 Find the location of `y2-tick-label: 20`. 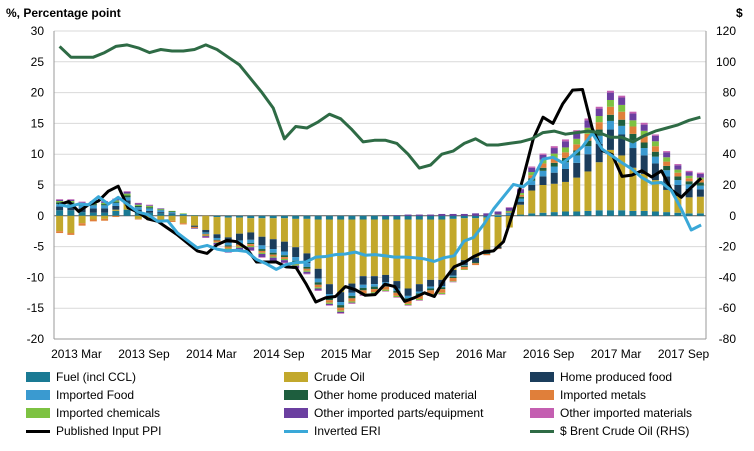

y2-tick-label: 20 is located at coordinates (730, 185).